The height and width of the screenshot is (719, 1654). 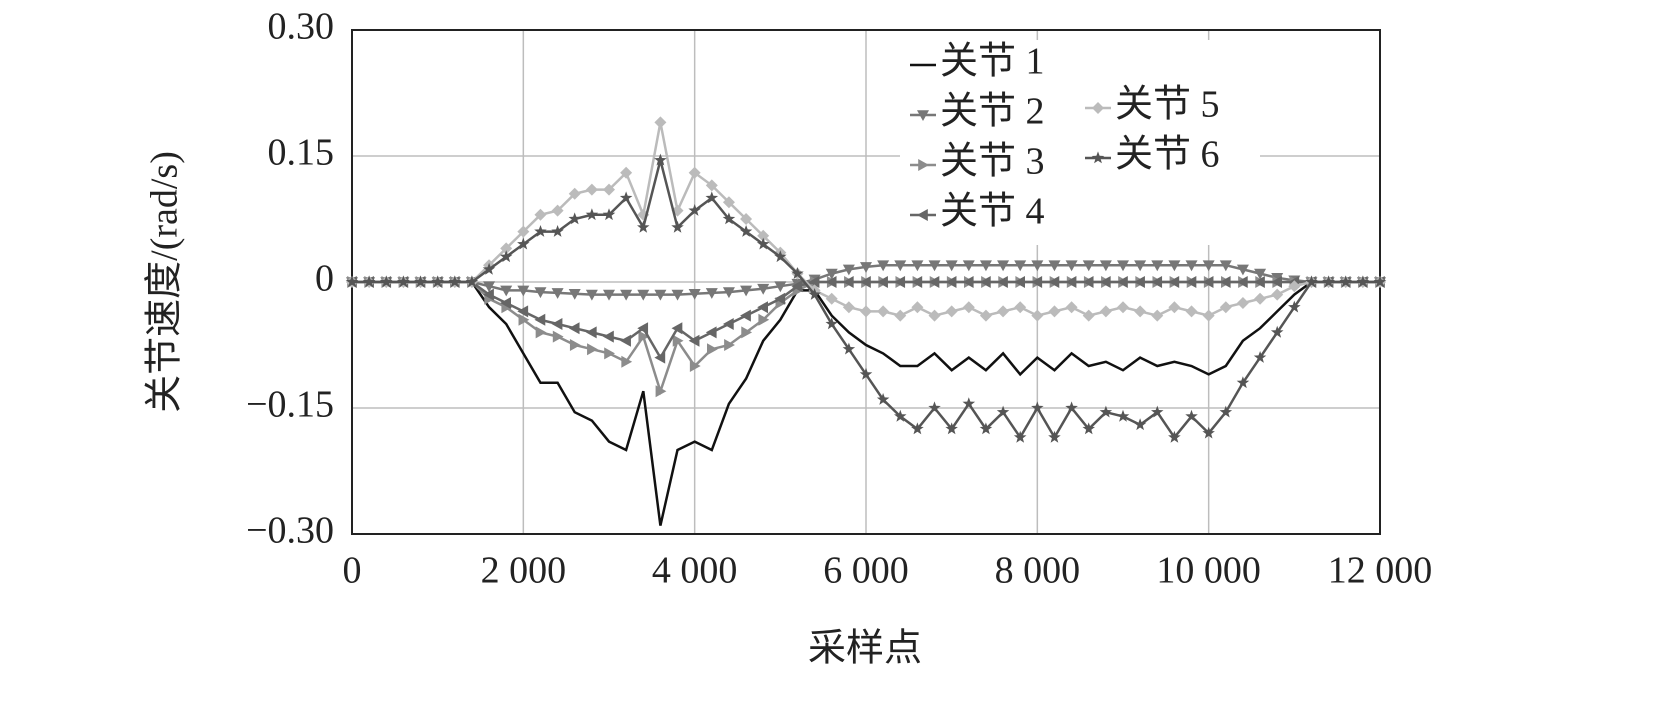 I want to click on x-tick-label: 4 000, so click(x=695, y=571).